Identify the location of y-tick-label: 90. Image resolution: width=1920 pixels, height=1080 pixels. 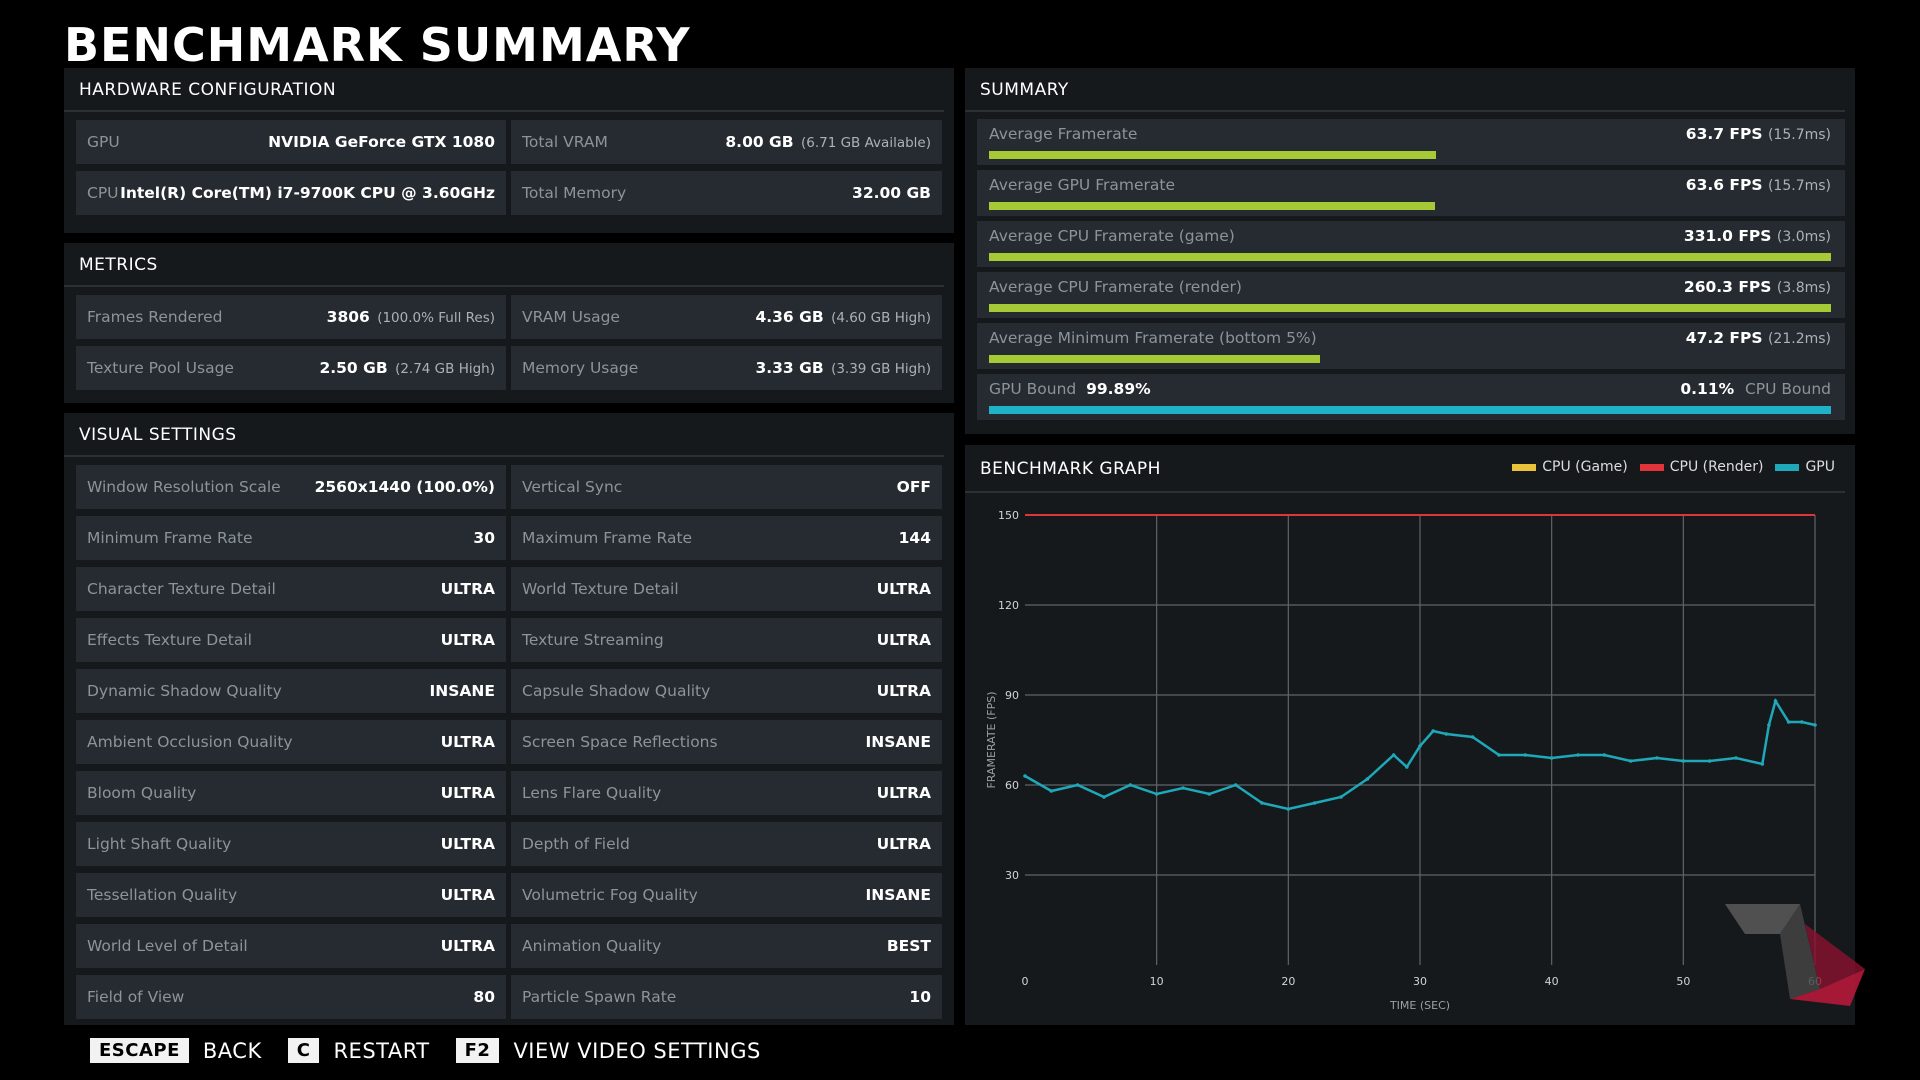
(1012, 695).